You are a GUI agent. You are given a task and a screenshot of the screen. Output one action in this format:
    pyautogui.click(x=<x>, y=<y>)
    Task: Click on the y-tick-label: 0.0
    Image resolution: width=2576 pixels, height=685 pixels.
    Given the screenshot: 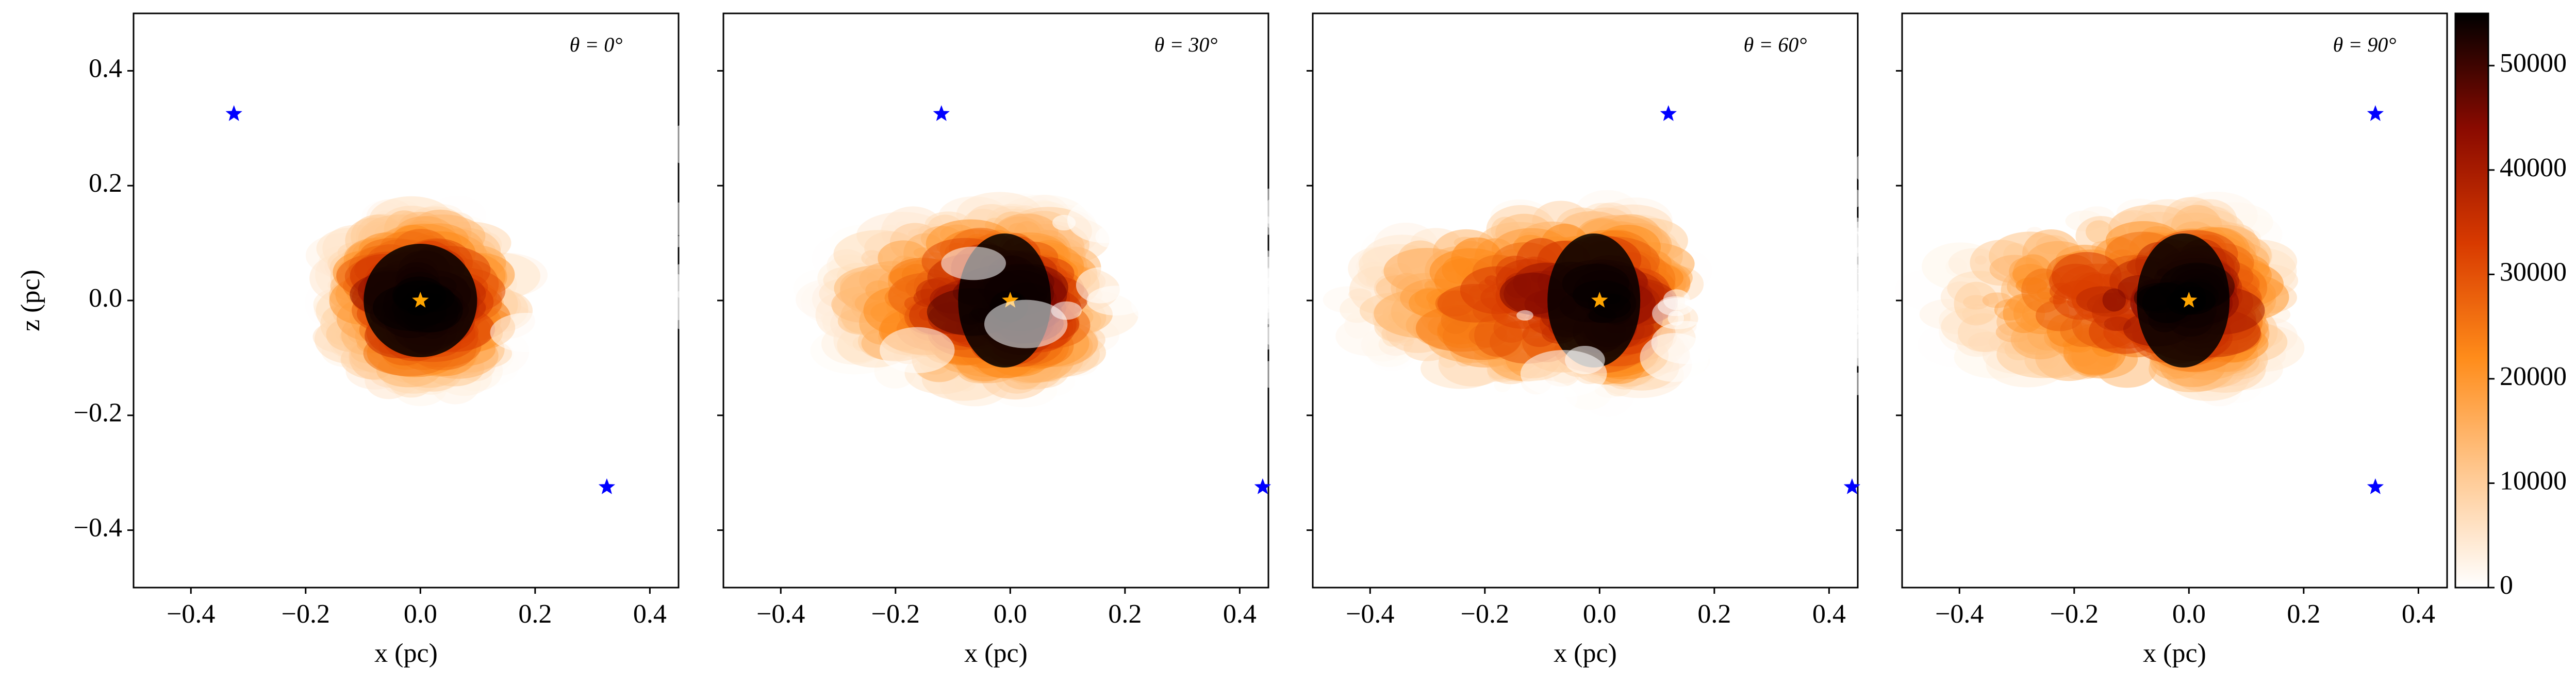 What is the action you would take?
    pyautogui.click(x=105, y=298)
    